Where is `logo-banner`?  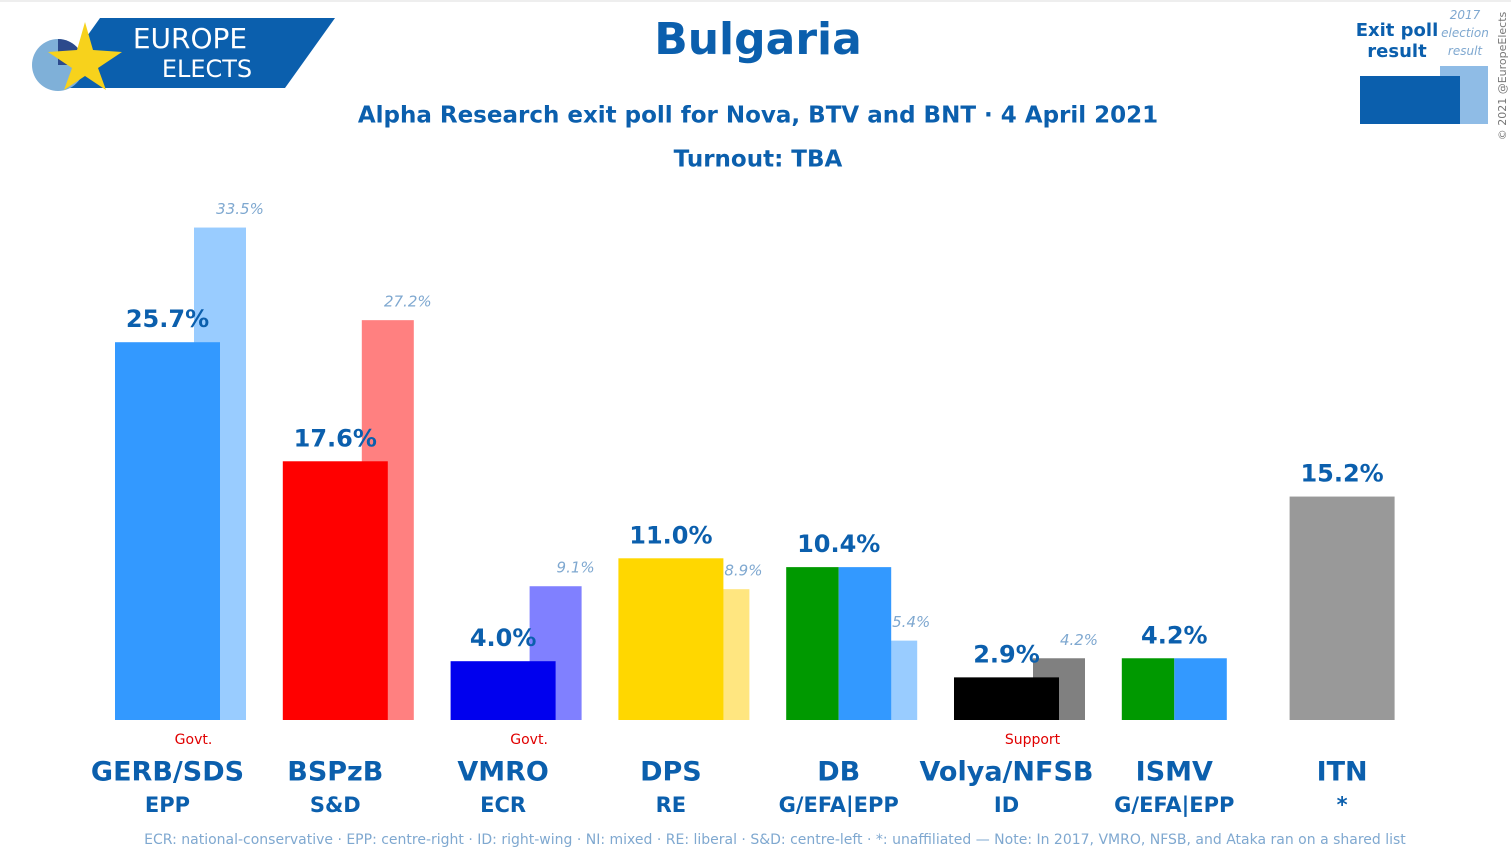
logo-banner is located at coordinates (192, 53).